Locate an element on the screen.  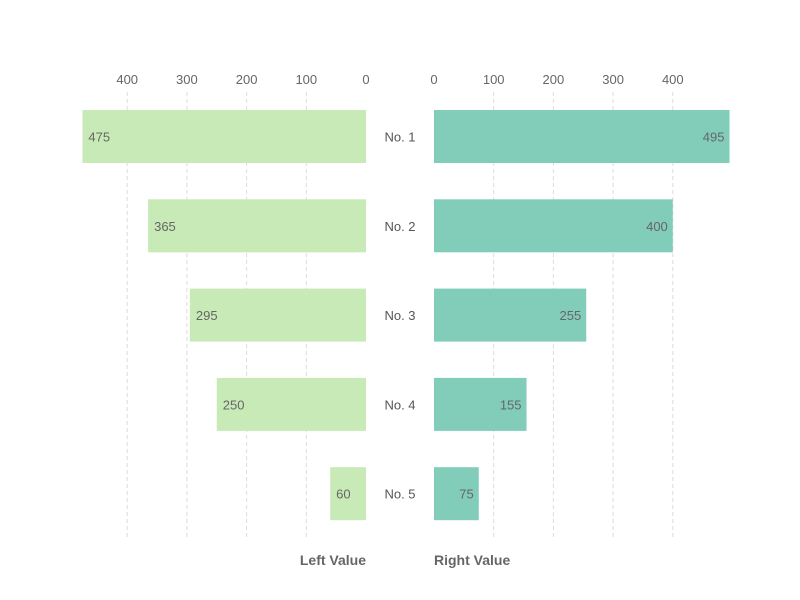
category-label: No. 5 is located at coordinates (399, 494).